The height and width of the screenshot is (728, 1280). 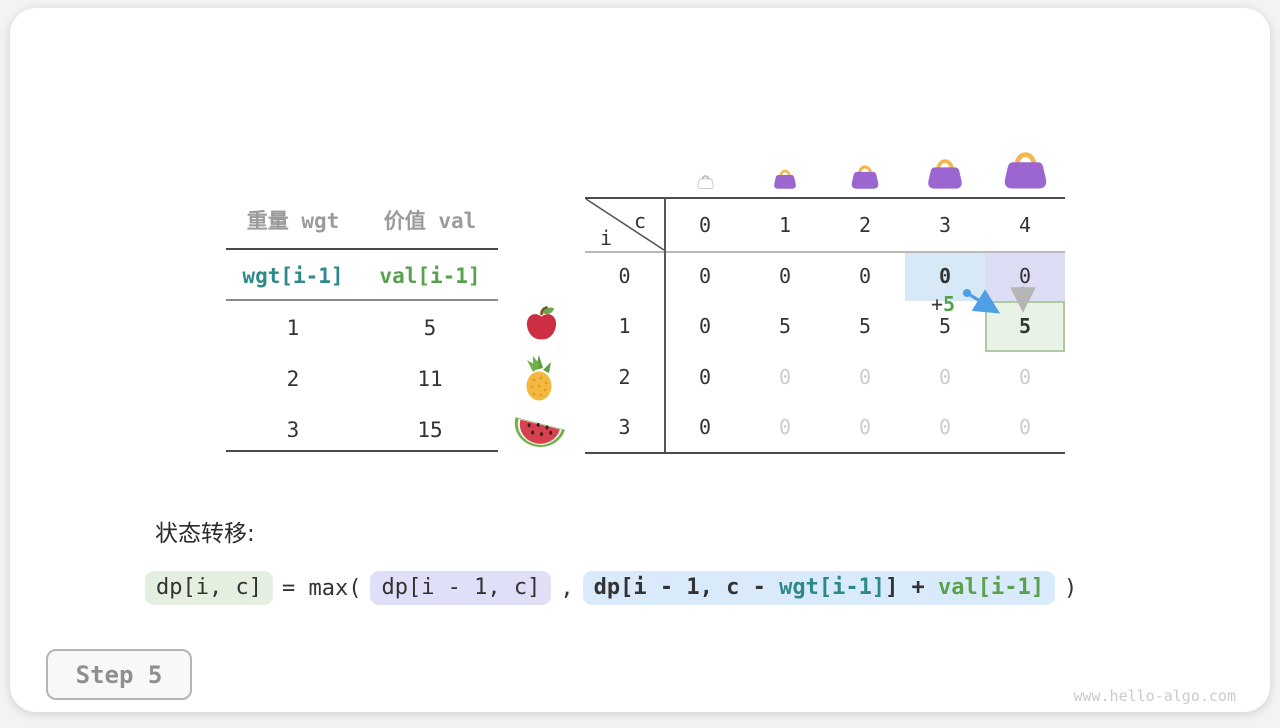 What do you see at coordinates (430, 276) in the screenshot?
I see `items-table-code-val: val[i-1]` at bounding box center [430, 276].